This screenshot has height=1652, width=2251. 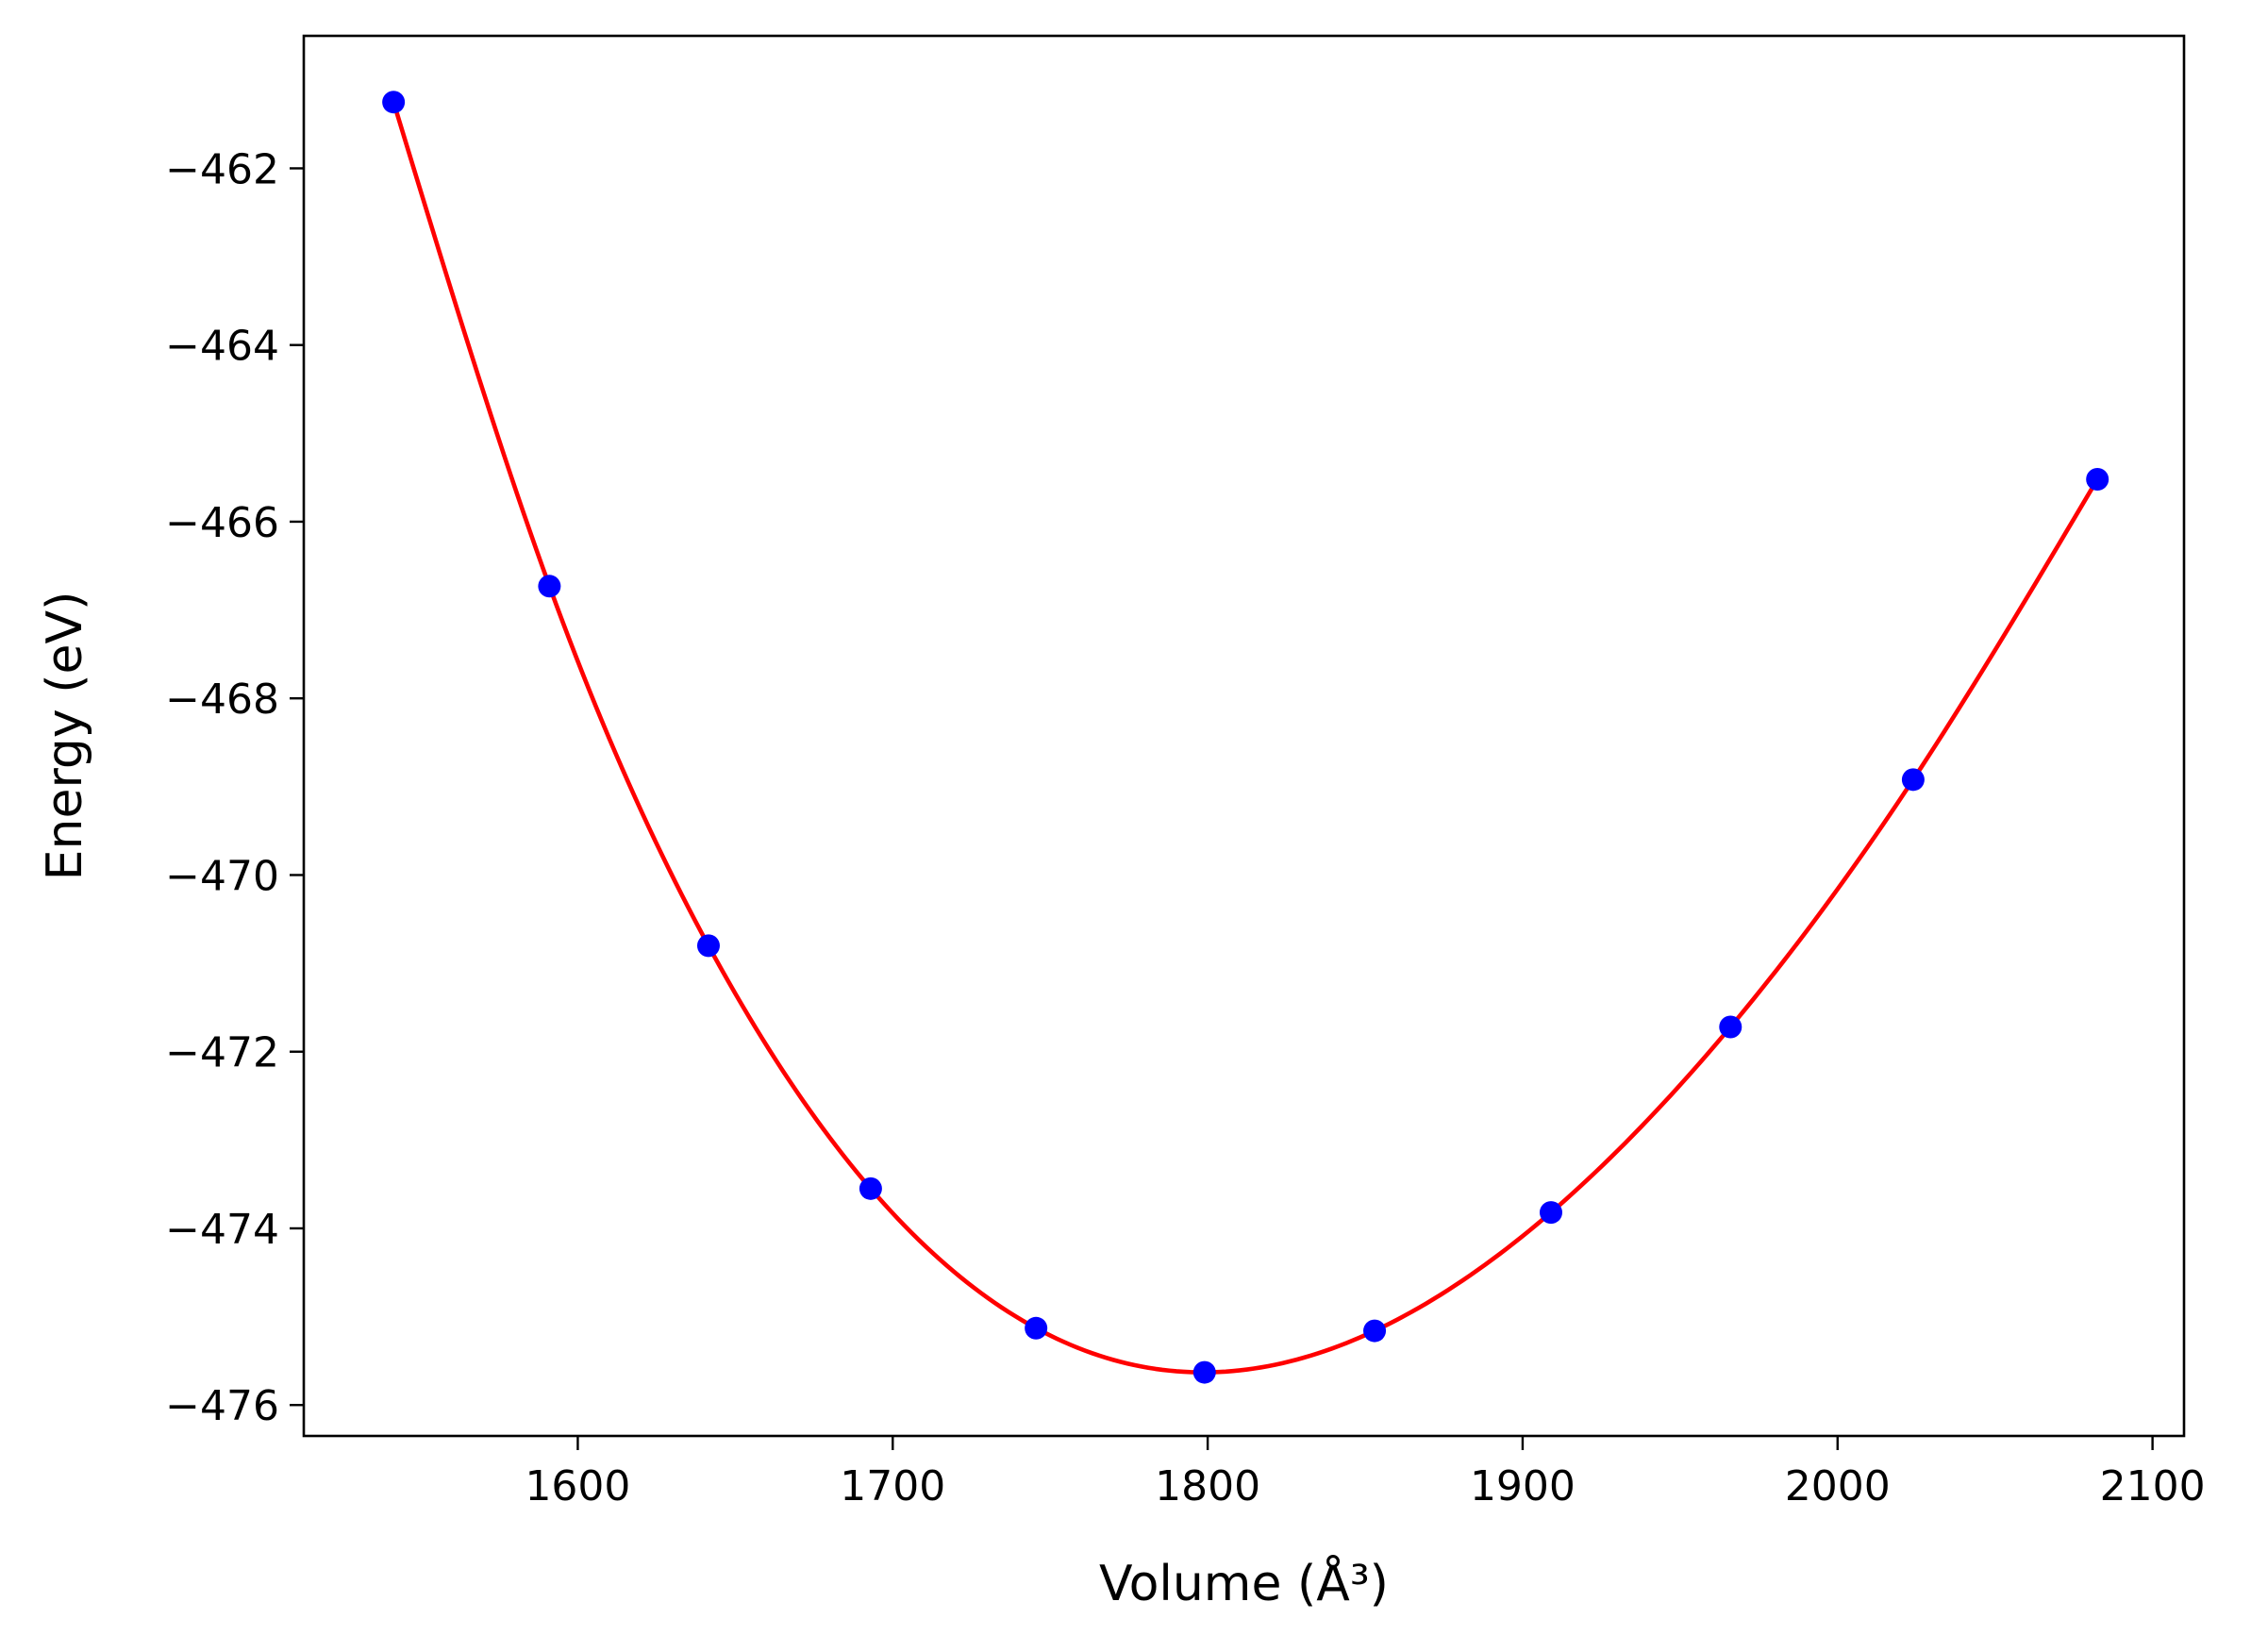 What do you see at coordinates (892, 1486) in the screenshot?
I see `x-tick-label: 1700` at bounding box center [892, 1486].